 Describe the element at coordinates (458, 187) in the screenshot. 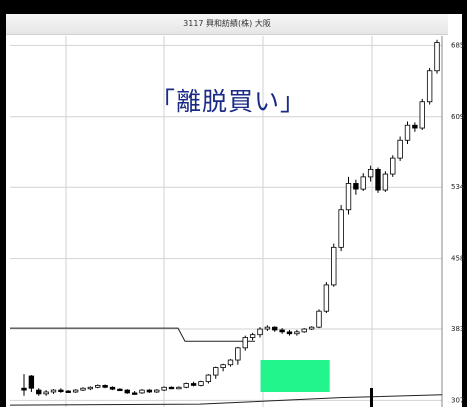

I see `y-tick-label: 534` at that location.